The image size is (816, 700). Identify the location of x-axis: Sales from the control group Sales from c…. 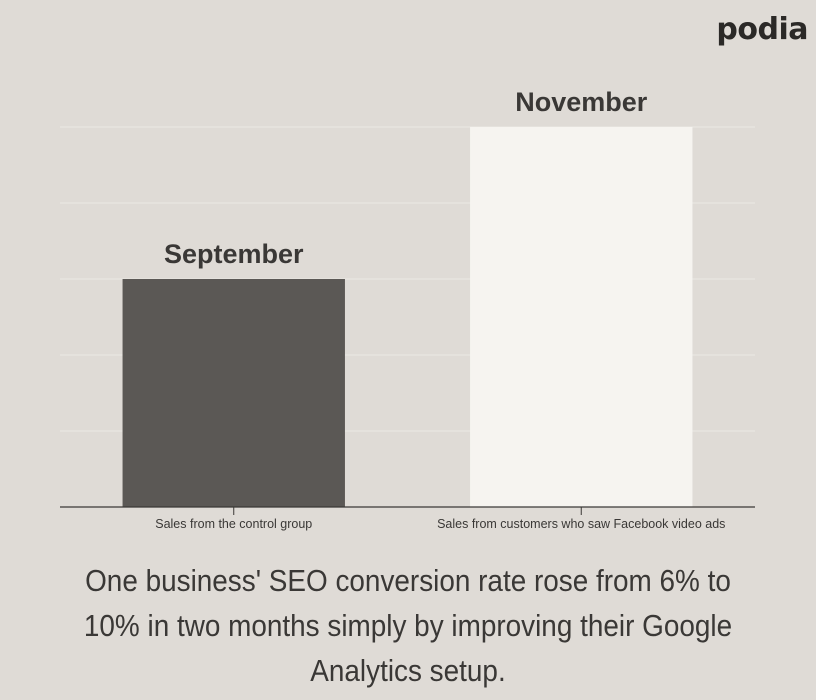
(407, 518).